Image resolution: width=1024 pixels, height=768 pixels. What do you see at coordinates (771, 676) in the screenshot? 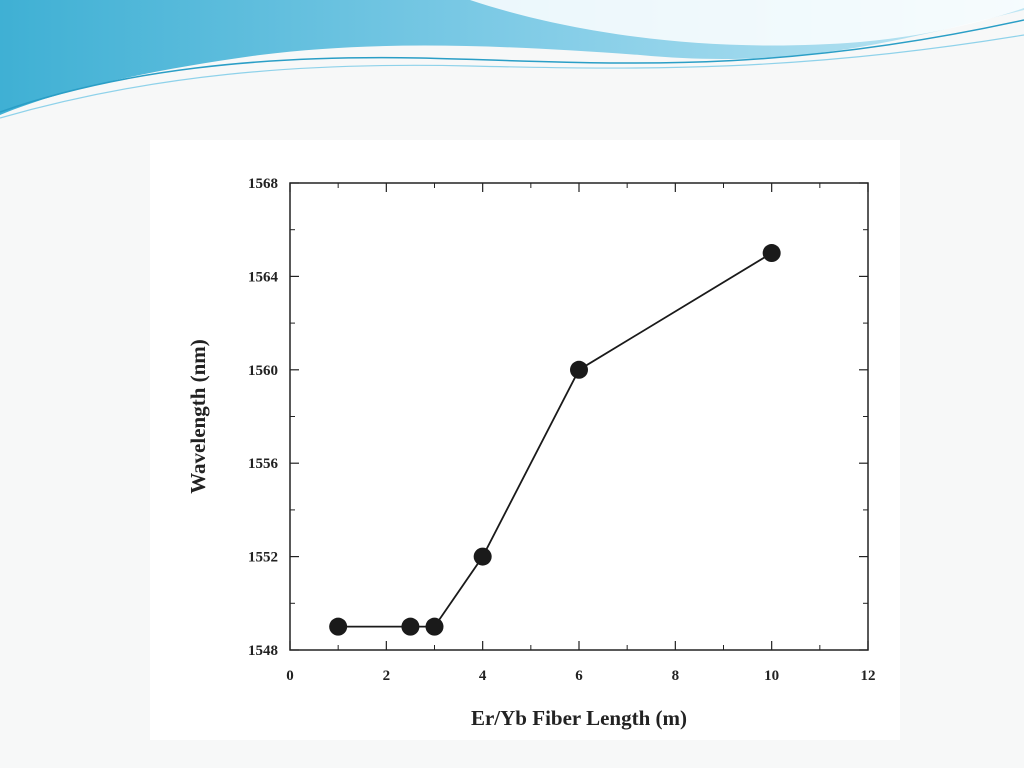
I see `x-tick-label: 10` at bounding box center [771, 676].